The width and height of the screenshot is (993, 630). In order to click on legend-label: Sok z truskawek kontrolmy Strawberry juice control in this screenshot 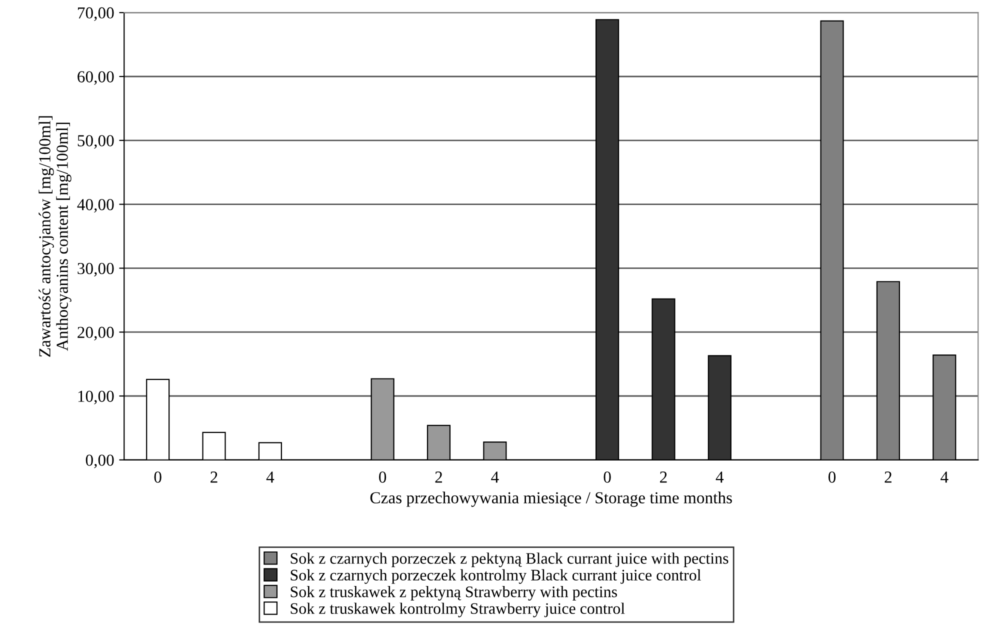, I will do `click(457, 610)`.